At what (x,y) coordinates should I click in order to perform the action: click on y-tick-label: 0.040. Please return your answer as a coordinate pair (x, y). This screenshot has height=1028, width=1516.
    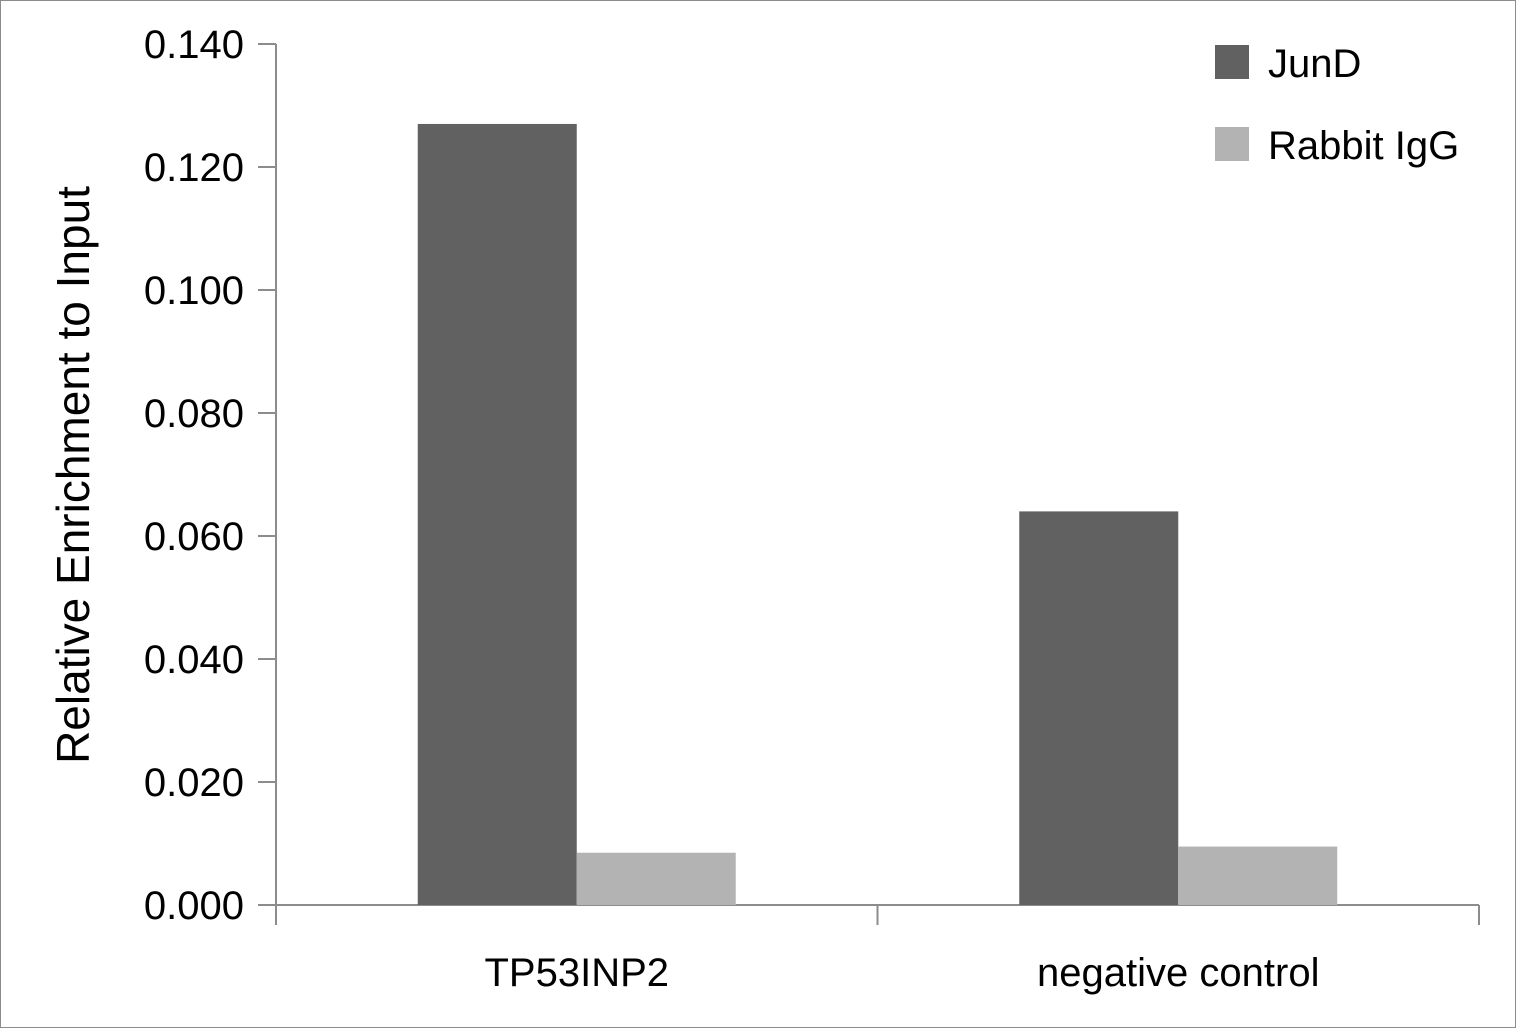
    Looking at the image, I should click on (194, 660).